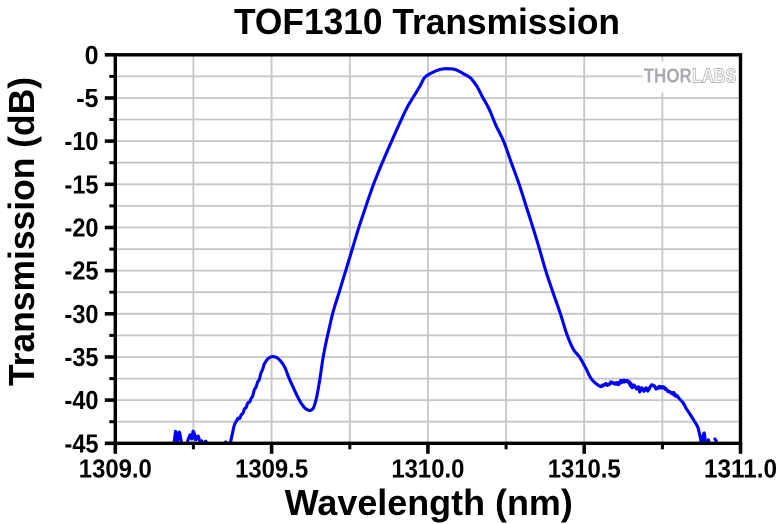 The image size is (780, 524). I want to click on svg-text: -30, so click(82, 315).